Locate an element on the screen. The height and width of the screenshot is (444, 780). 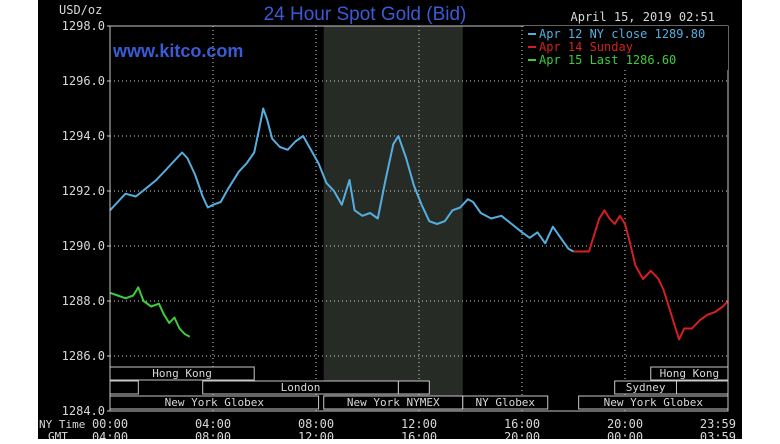
y-tick-label: 1288.0 is located at coordinates (83, 301).